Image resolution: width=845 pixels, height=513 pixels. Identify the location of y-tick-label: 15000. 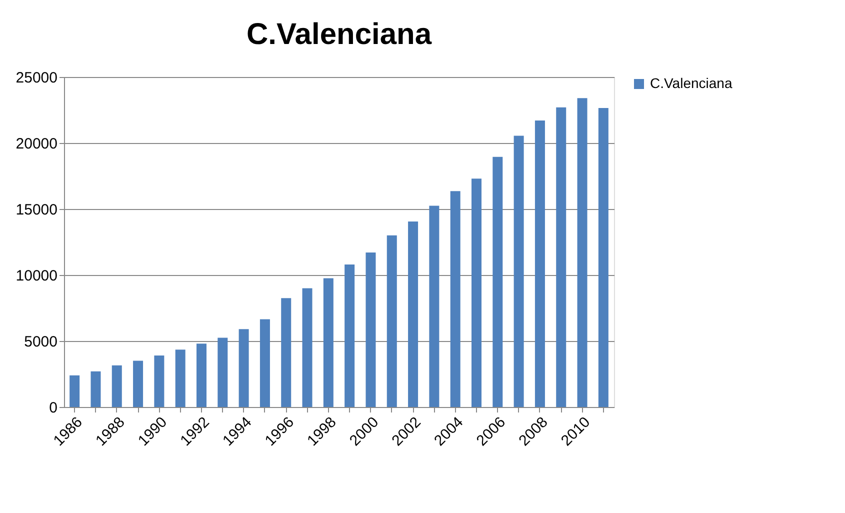
(37, 210).